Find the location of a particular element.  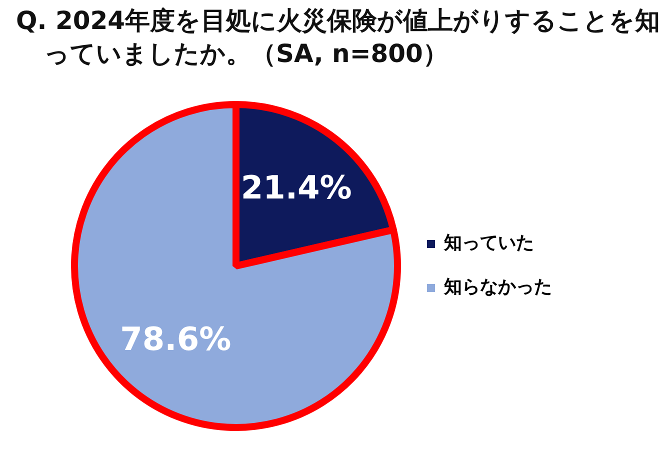

legend-label: 知らなかった is located at coordinates (497, 287).